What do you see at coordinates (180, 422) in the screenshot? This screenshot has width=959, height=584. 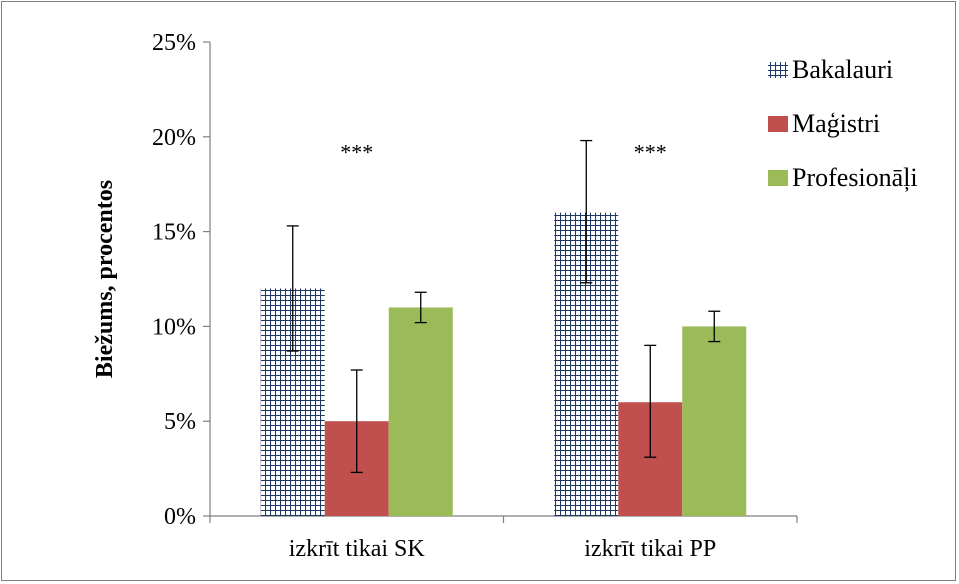 I see `y-tick-label: 5%` at bounding box center [180, 422].